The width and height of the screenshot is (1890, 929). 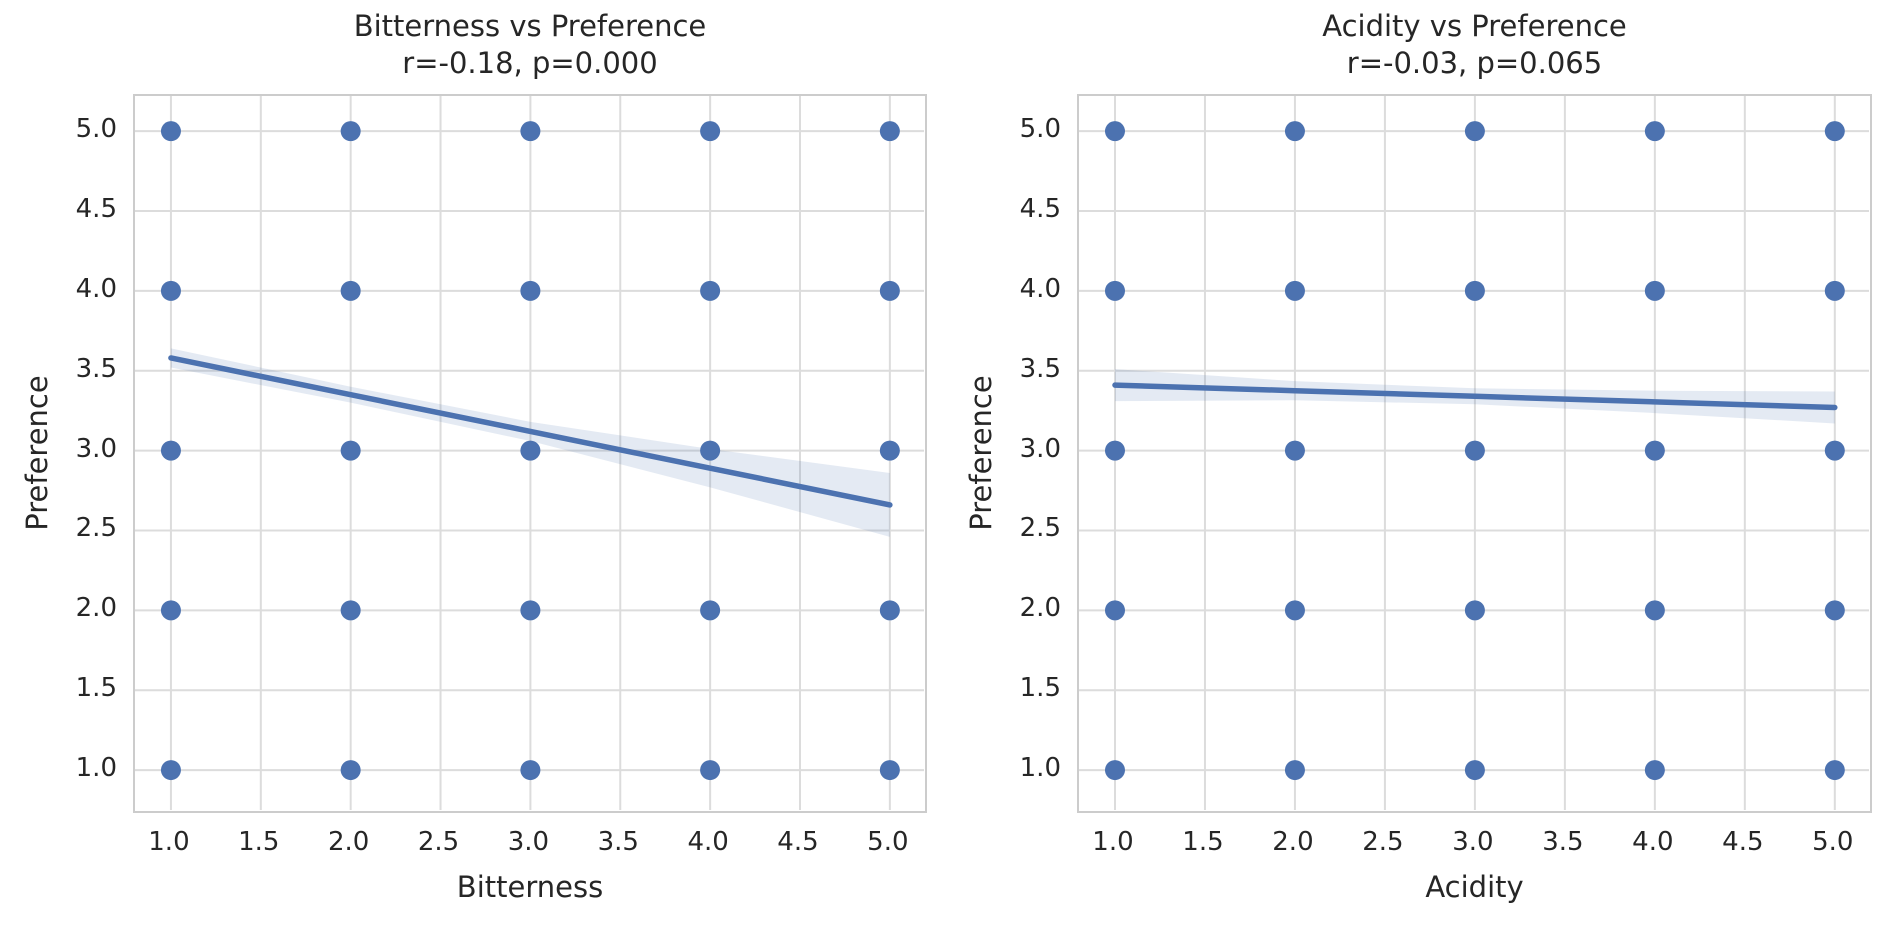 What do you see at coordinates (1474, 45) in the screenshot?
I see `plot-title: Acidity vs Preference r=-0.03, p=0.065` at bounding box center [1474, 45].